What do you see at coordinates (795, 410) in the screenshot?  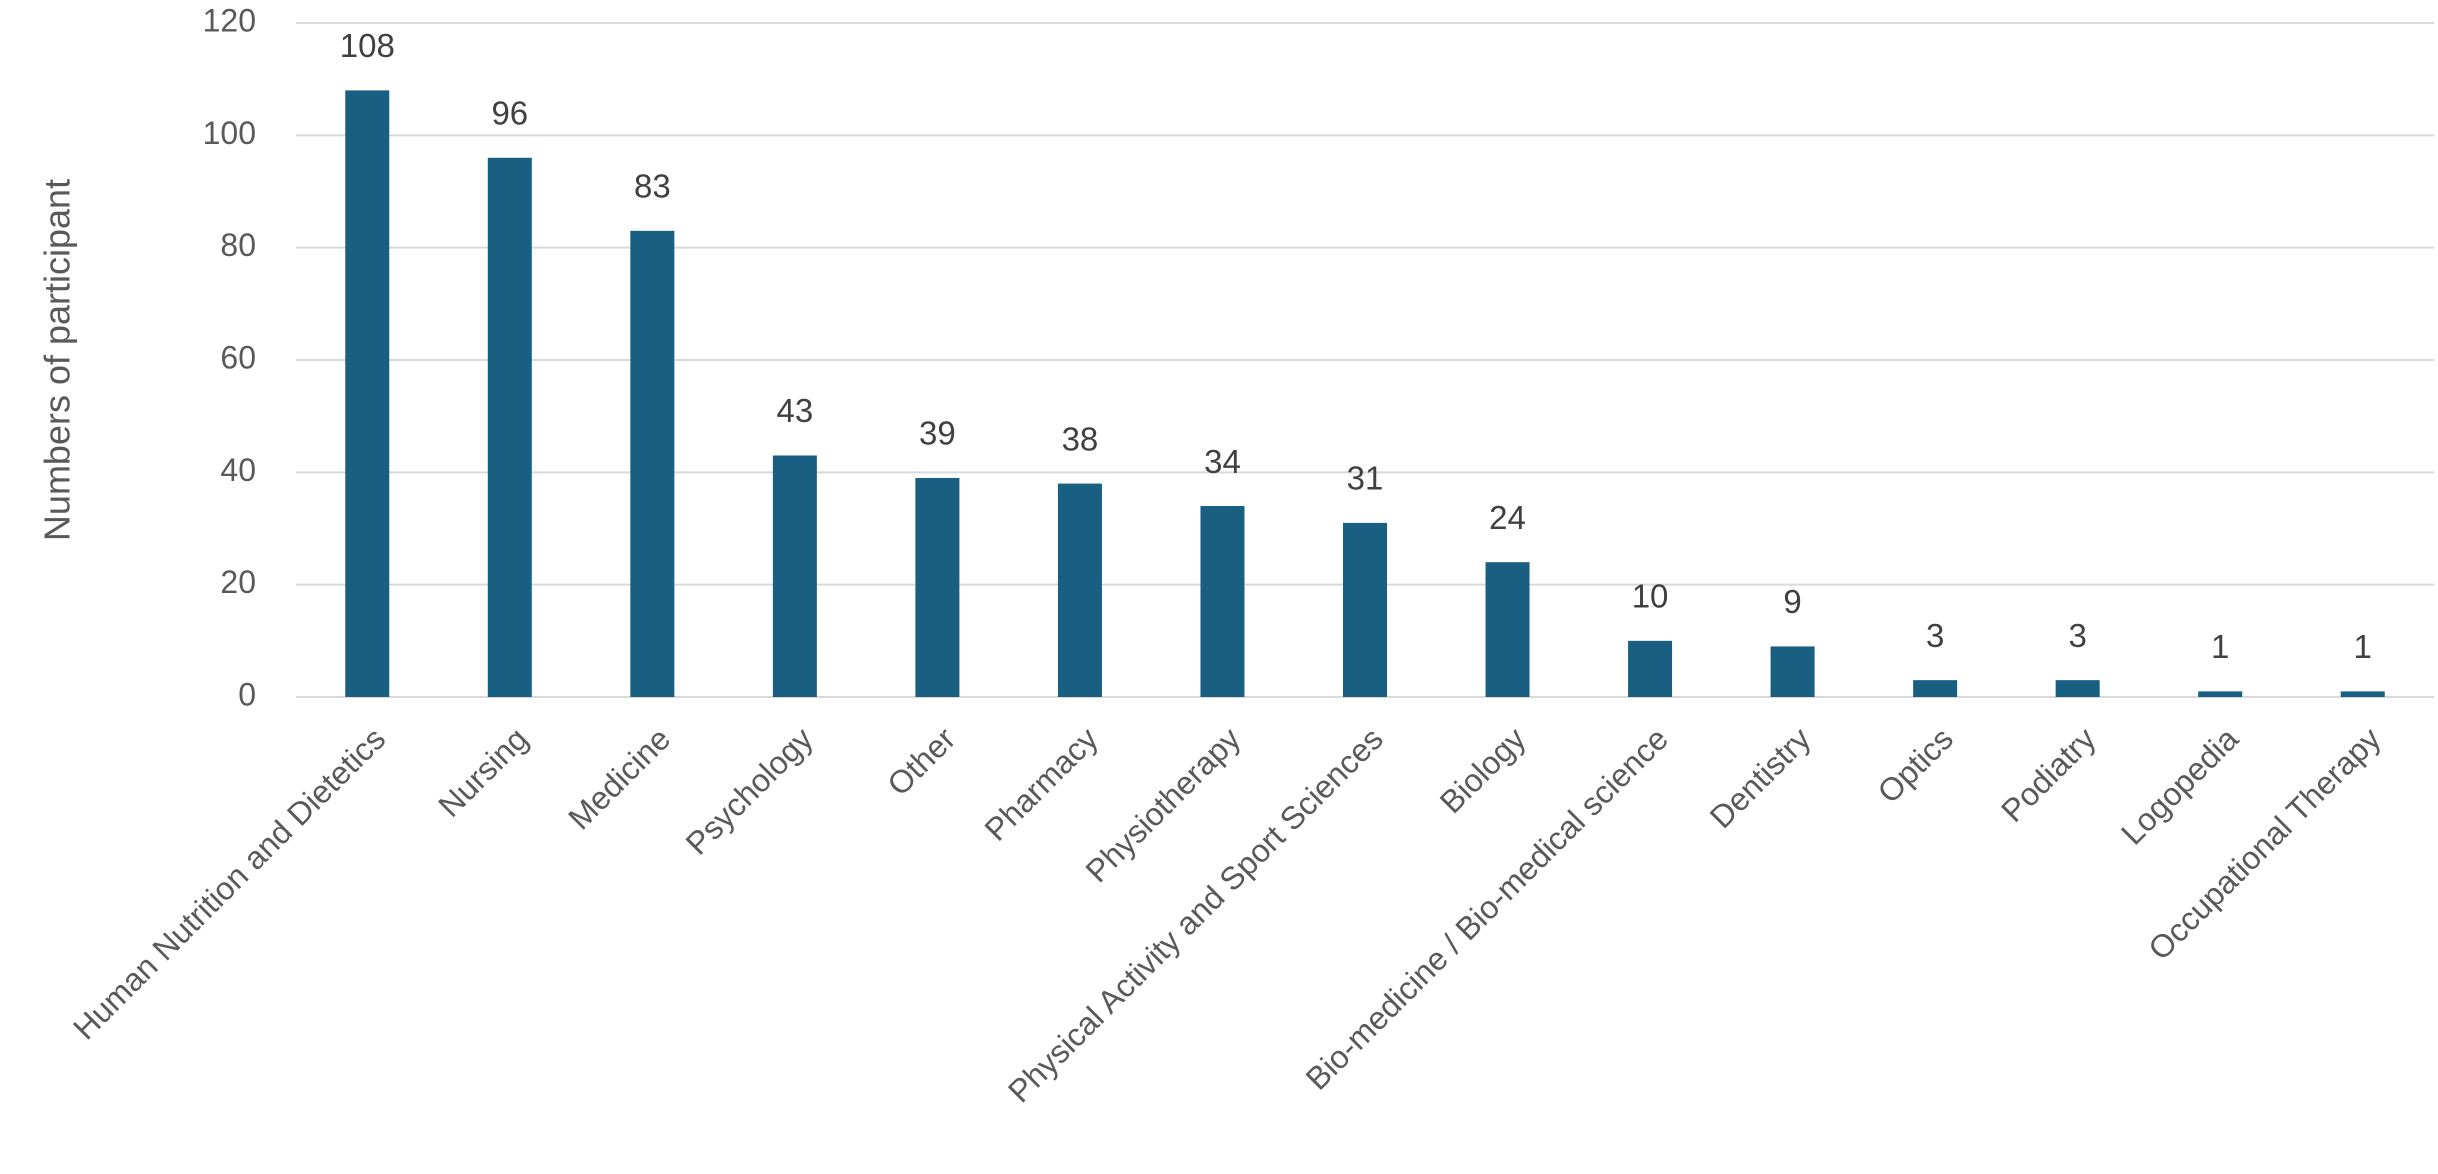 I see `data-label: 43` at bounding box center [795, 410].